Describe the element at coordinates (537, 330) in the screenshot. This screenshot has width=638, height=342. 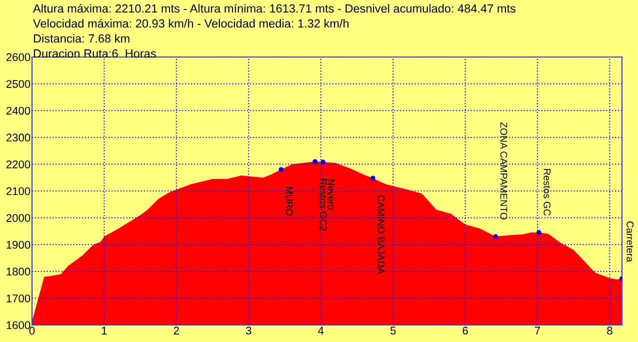
I see `x-tick-label: 7` at that location.